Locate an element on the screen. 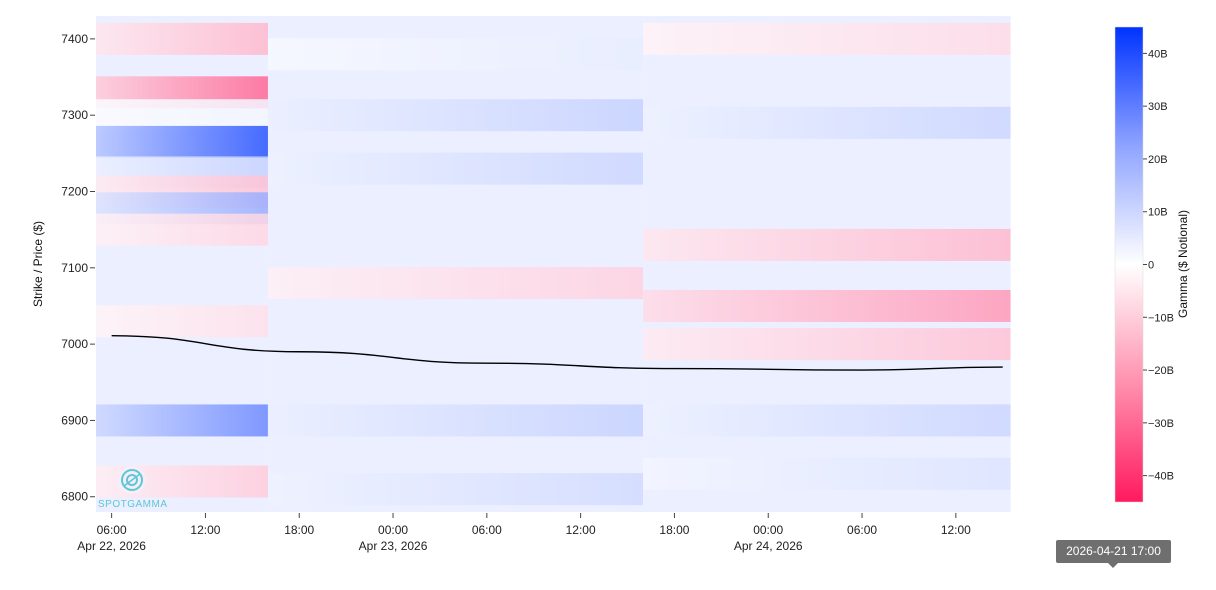 The height and width of the screenshot is (590, 1216). price-line is located at coordinates (557, 353).